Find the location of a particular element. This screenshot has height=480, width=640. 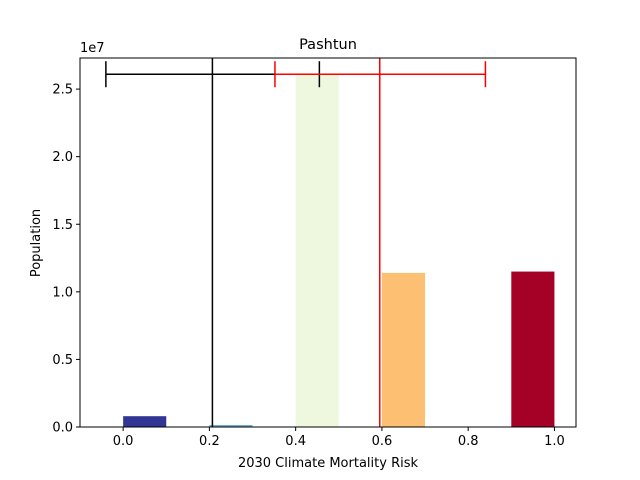

x-tick-label-1: 0.2 is located at coordinates (209, 441).